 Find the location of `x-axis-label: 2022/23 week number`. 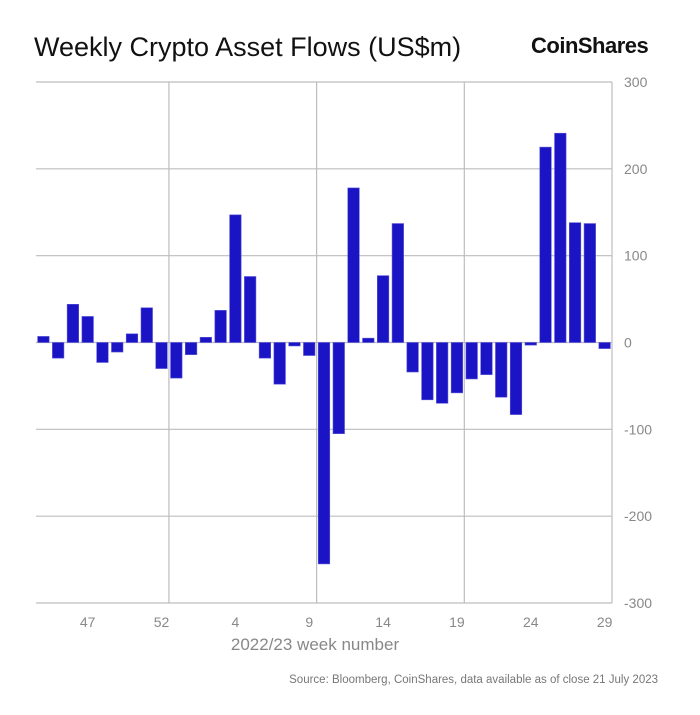

x-axis-label: 2022/23 week number is located at coordinates (315, 644).